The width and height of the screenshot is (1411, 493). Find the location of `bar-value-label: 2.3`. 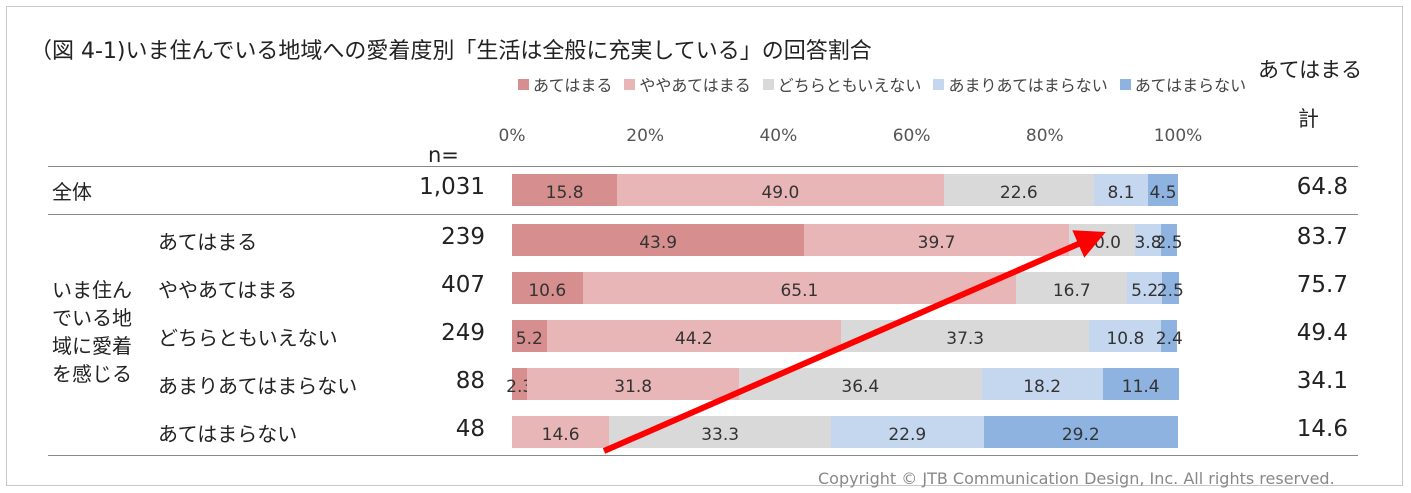

bar-value-label: 2.3 is located at coordinates (520, 387).